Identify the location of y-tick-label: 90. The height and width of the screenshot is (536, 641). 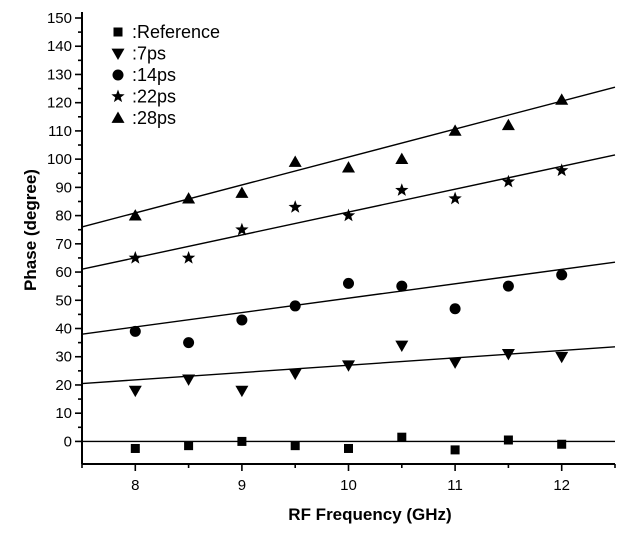
(63, 187).